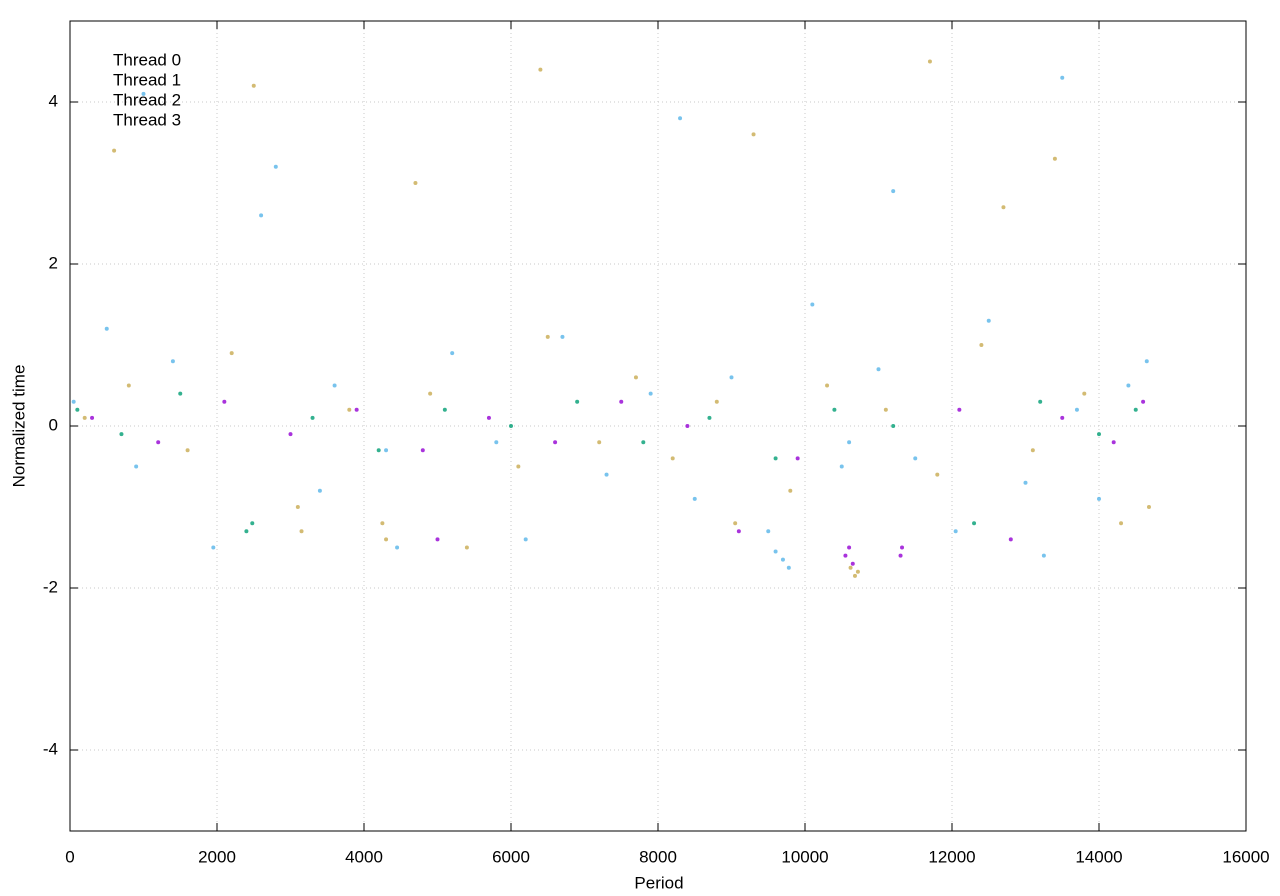 The height and width of the screenshot is (896, 1280). I want to click on x-tick-label: 14000, so click(1098, 856).